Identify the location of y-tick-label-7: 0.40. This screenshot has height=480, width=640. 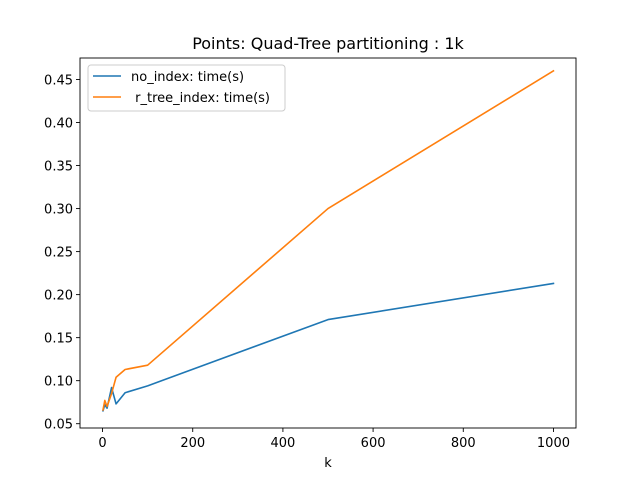
(58, 124).